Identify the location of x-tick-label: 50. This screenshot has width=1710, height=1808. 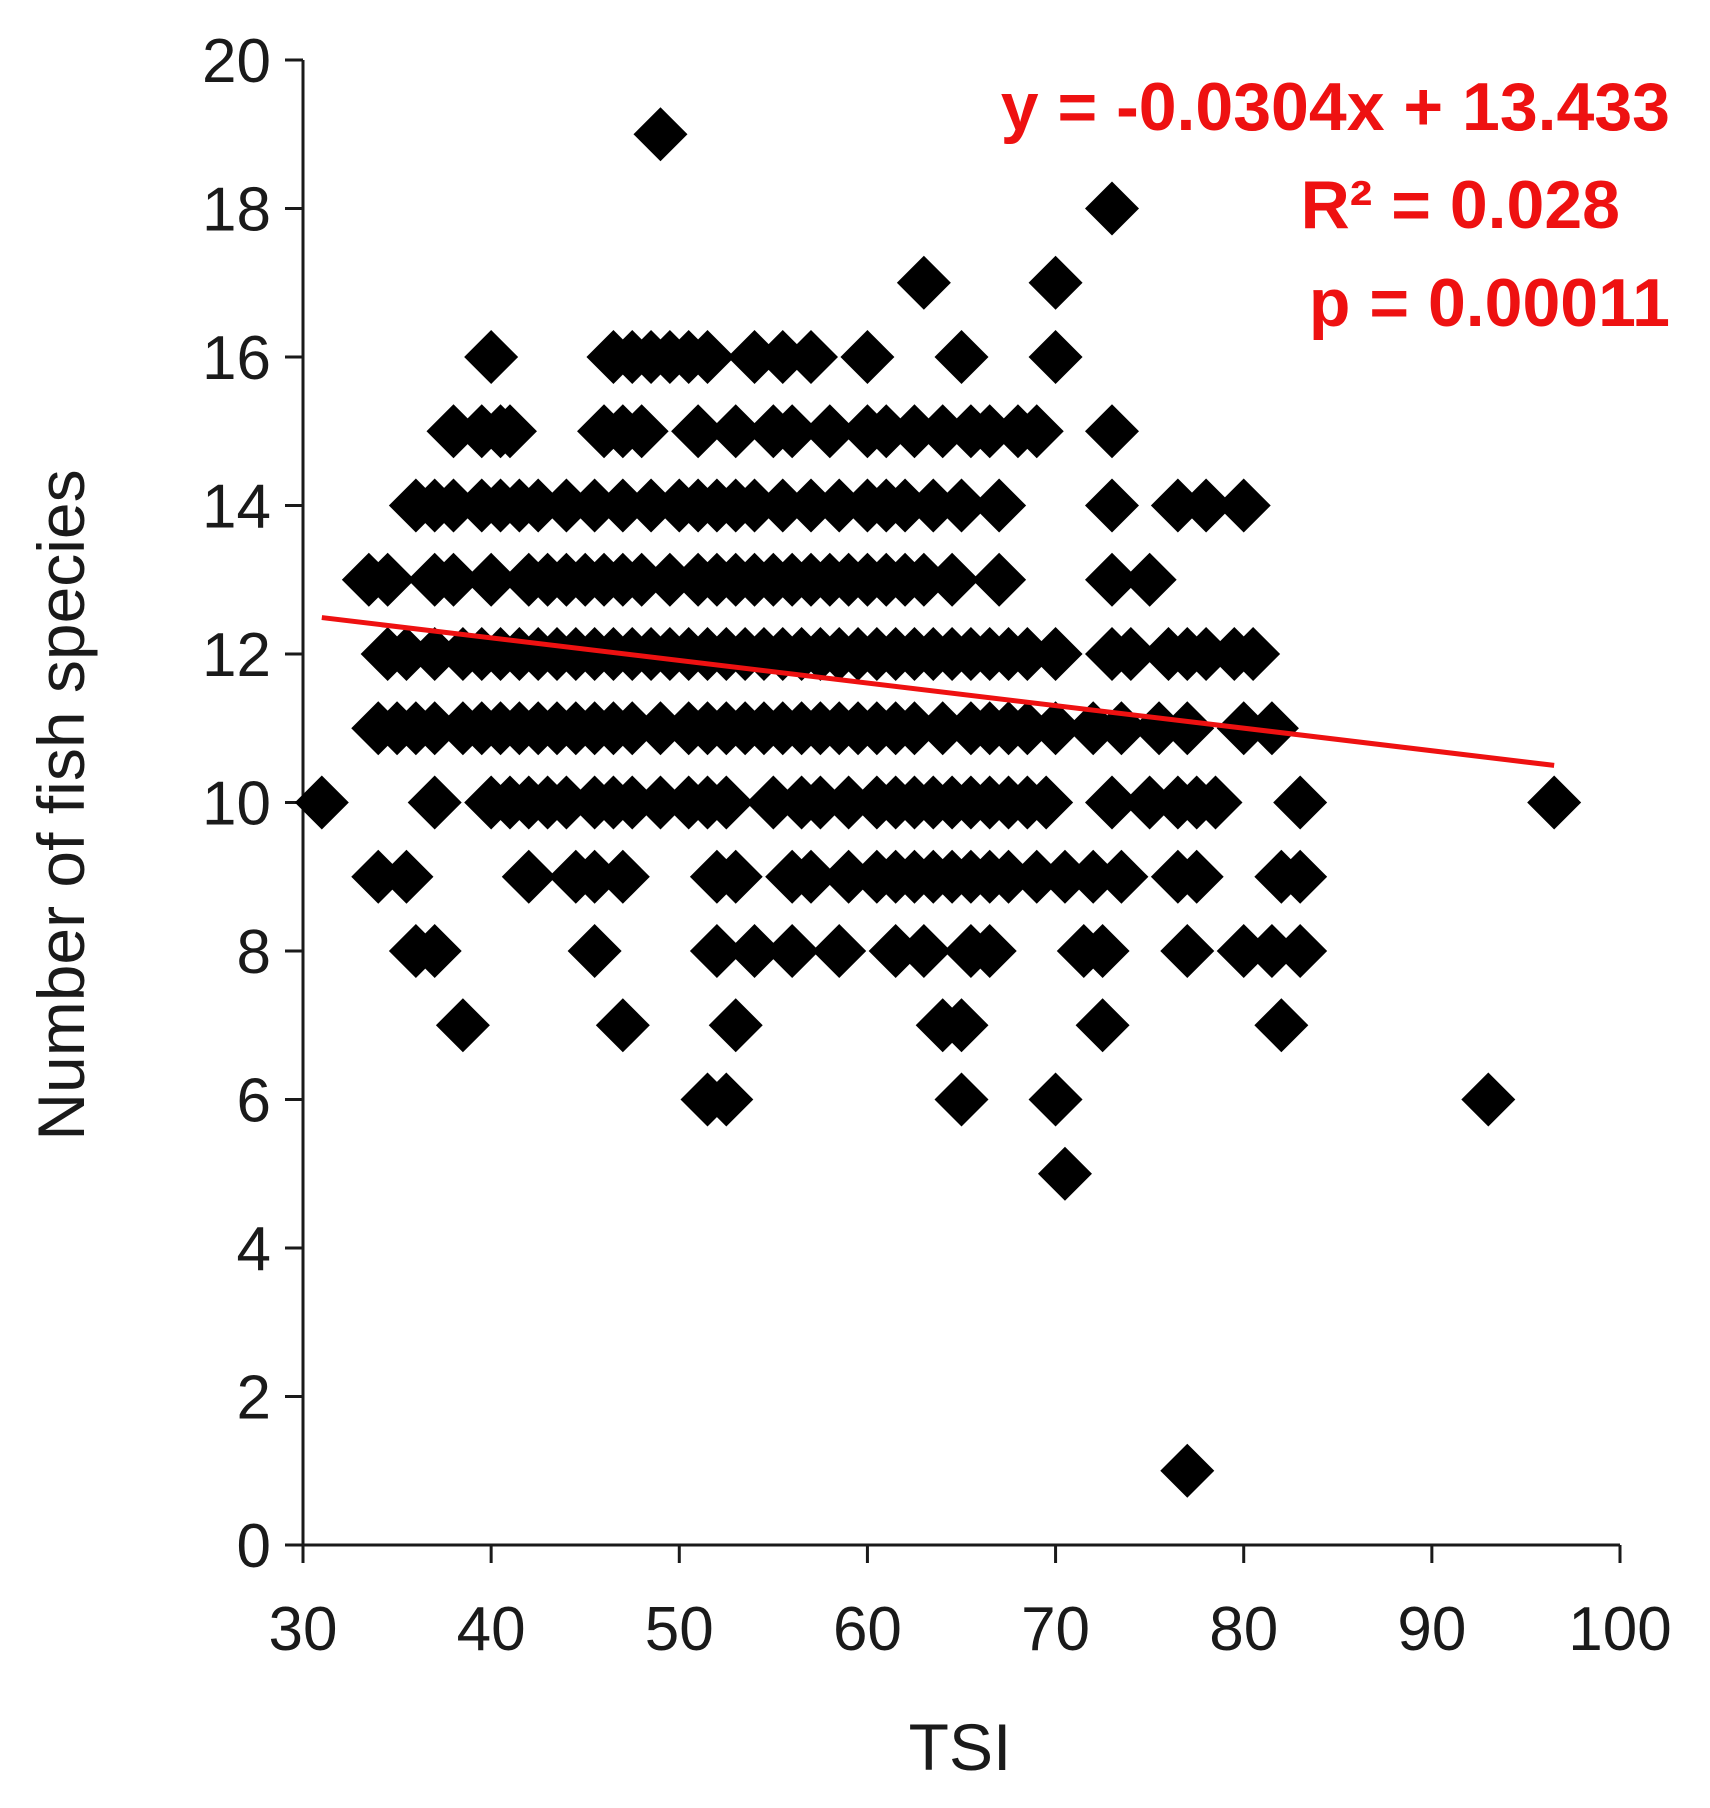
(679, 1629).